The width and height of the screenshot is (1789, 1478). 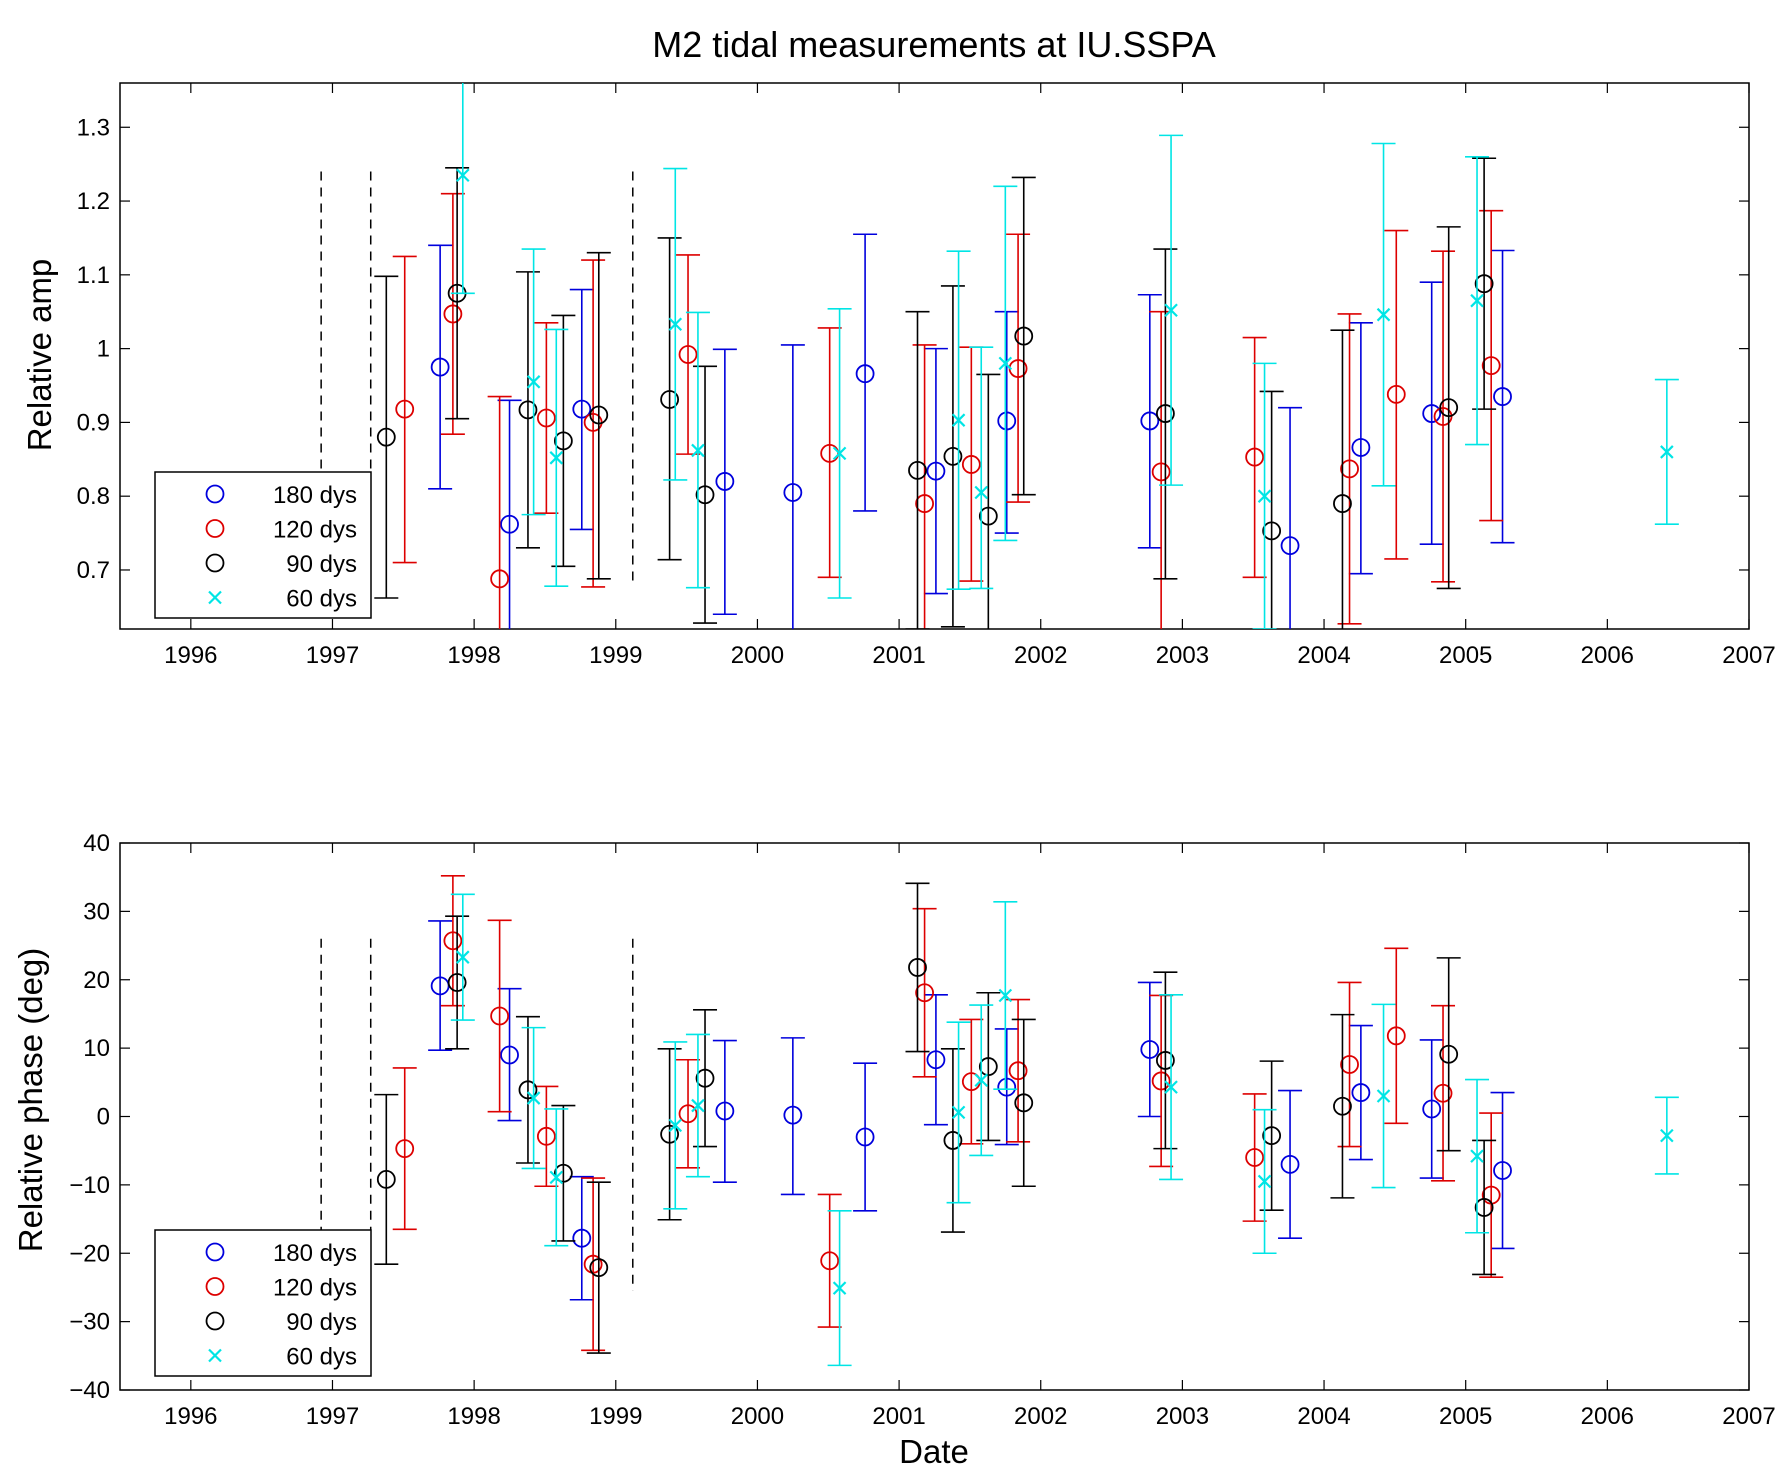 What do you see at coordinates (1040, 1416) in the screenshot?
I see `x-tick-label: 2002` at bounding box center [1040, 1416].